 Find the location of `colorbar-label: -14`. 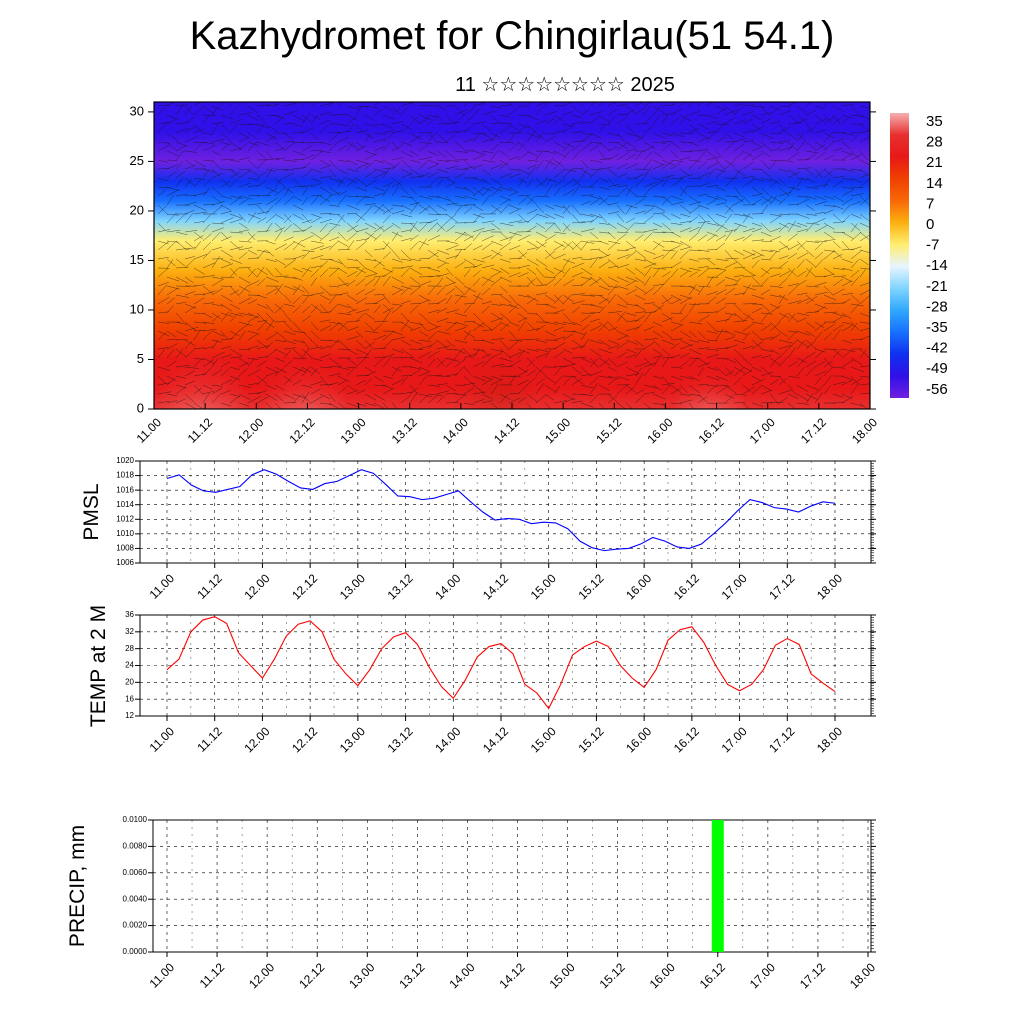

colorbar-label: -14 is located at coordinates (937, 265).